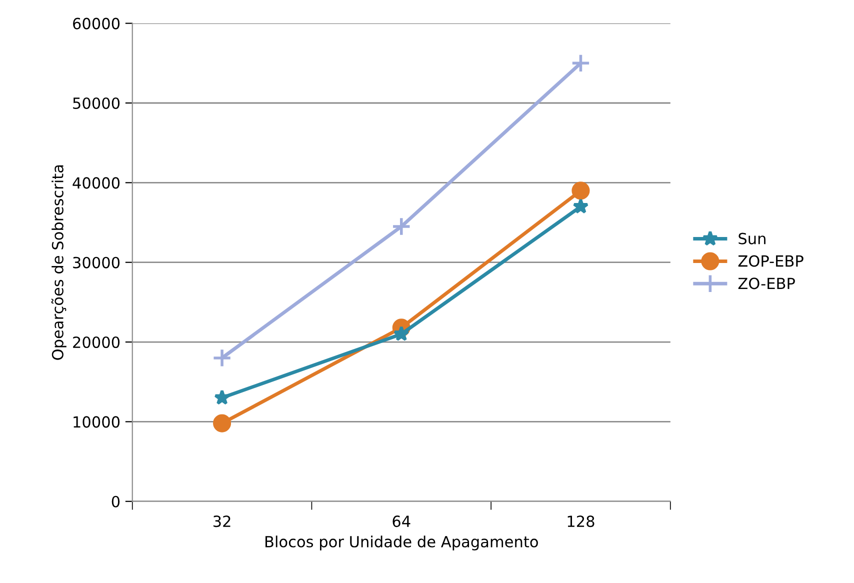 Image resolution: width=854 pixels, height=583 pixels. I want to click on x-tick-label: 64, so click(401, 522).